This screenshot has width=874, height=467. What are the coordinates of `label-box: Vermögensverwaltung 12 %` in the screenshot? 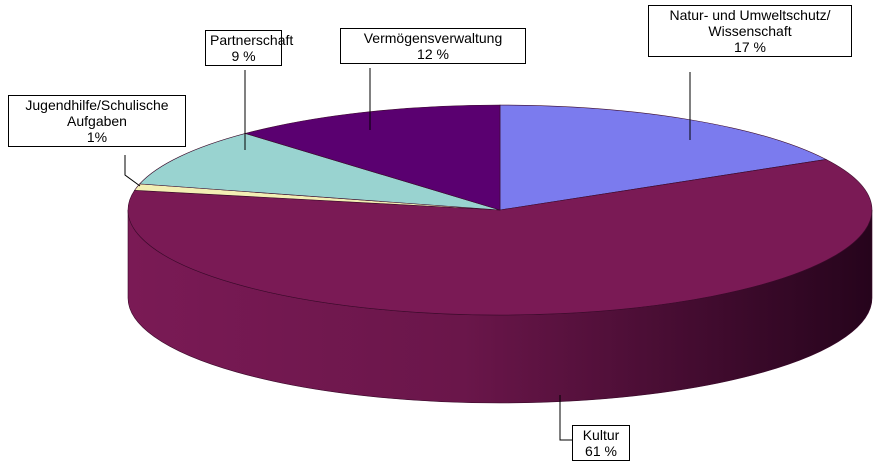 It's located at (433, 46).